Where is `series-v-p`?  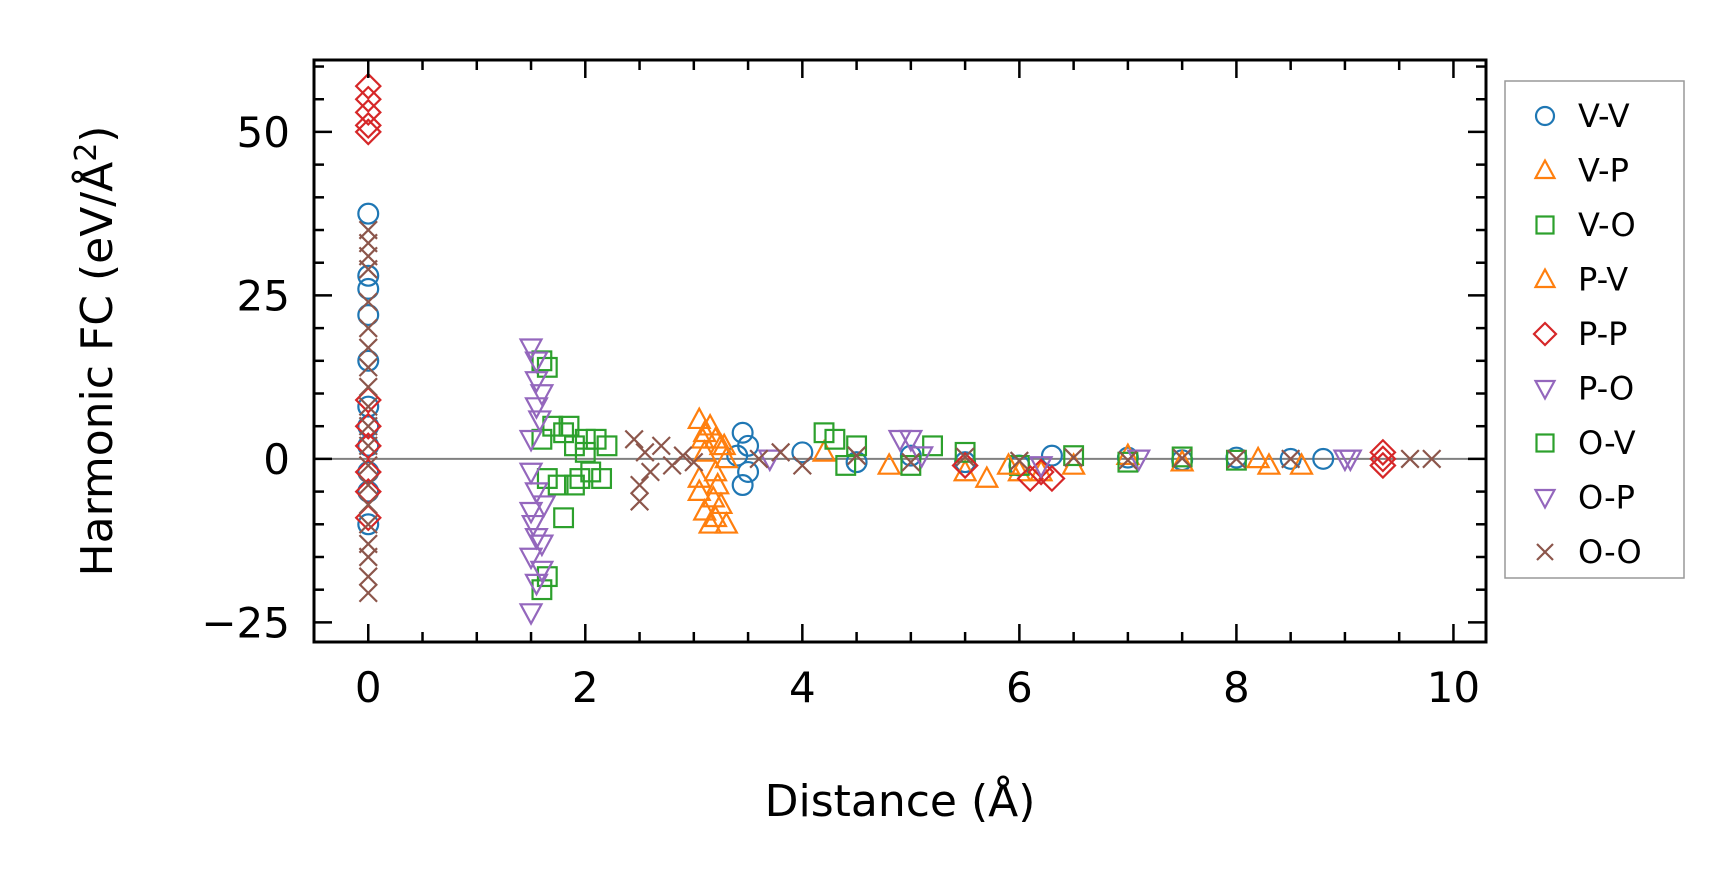
series-v-p is located at coordinates (1000, 470).